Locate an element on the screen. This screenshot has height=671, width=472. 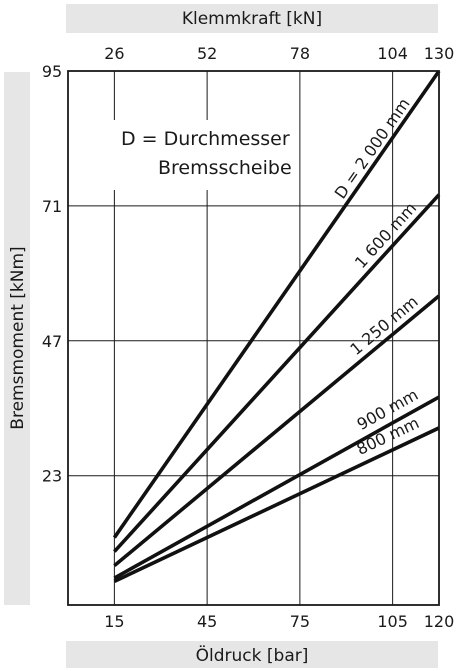
x-tick-label: 45 is located at coordinates (207, 621).